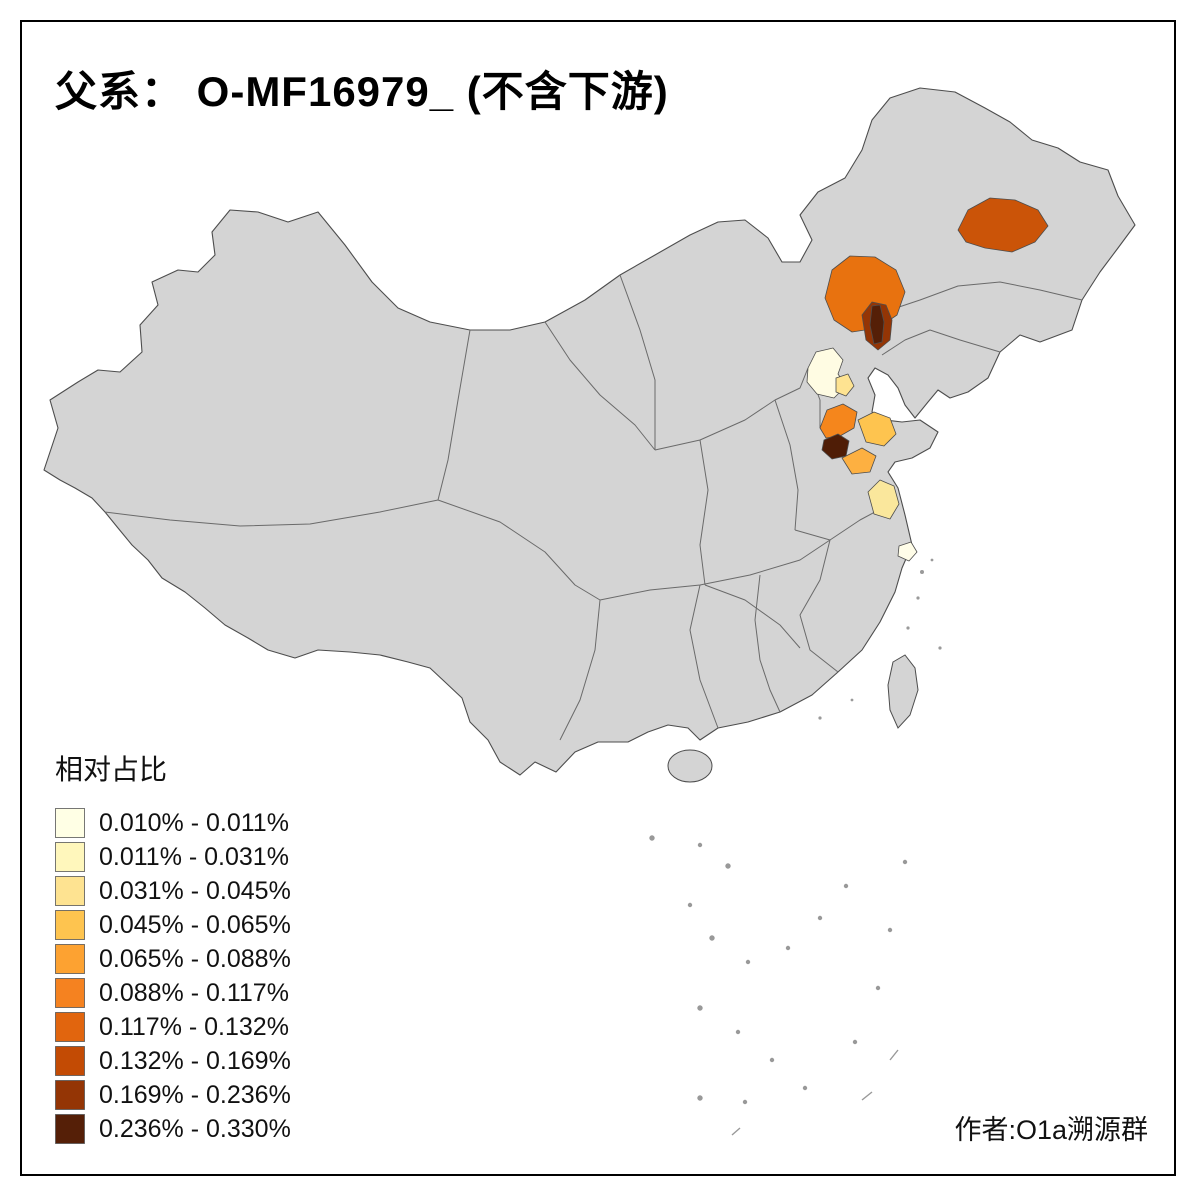 Image resolution: width=1200 pixels, height=1200 pixels. What do you see at coordinates (362, 91) in the screenshot?
I see `map-title: 父系： O-MF16979_ (不含下游)` at bounding box center [362, 91].